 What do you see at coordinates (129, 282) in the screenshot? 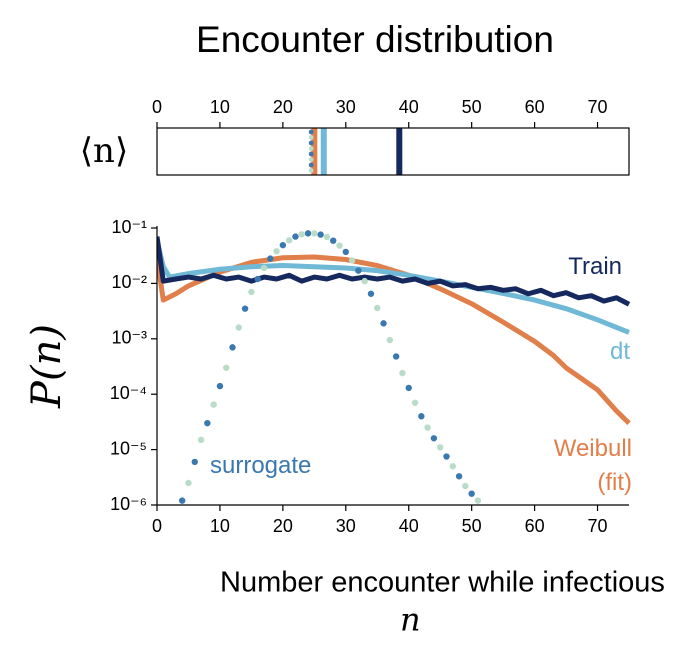
I see `y-tick-label: 10⁻²` at bounding box center [129, 282].